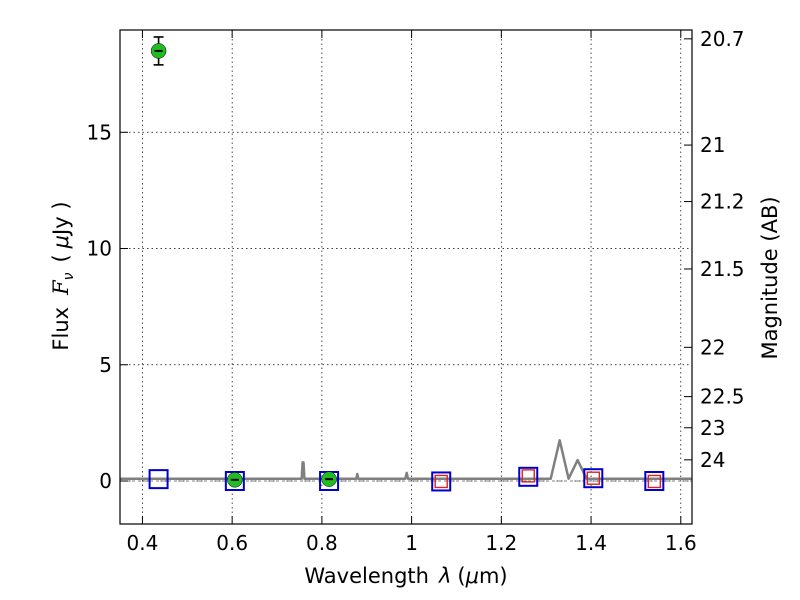 The image size is (800, 600). What do you see at coordinates (322, 543) in the screenshot?
I see `x-tick-label: 0.8` at bounding box center [322, 543].